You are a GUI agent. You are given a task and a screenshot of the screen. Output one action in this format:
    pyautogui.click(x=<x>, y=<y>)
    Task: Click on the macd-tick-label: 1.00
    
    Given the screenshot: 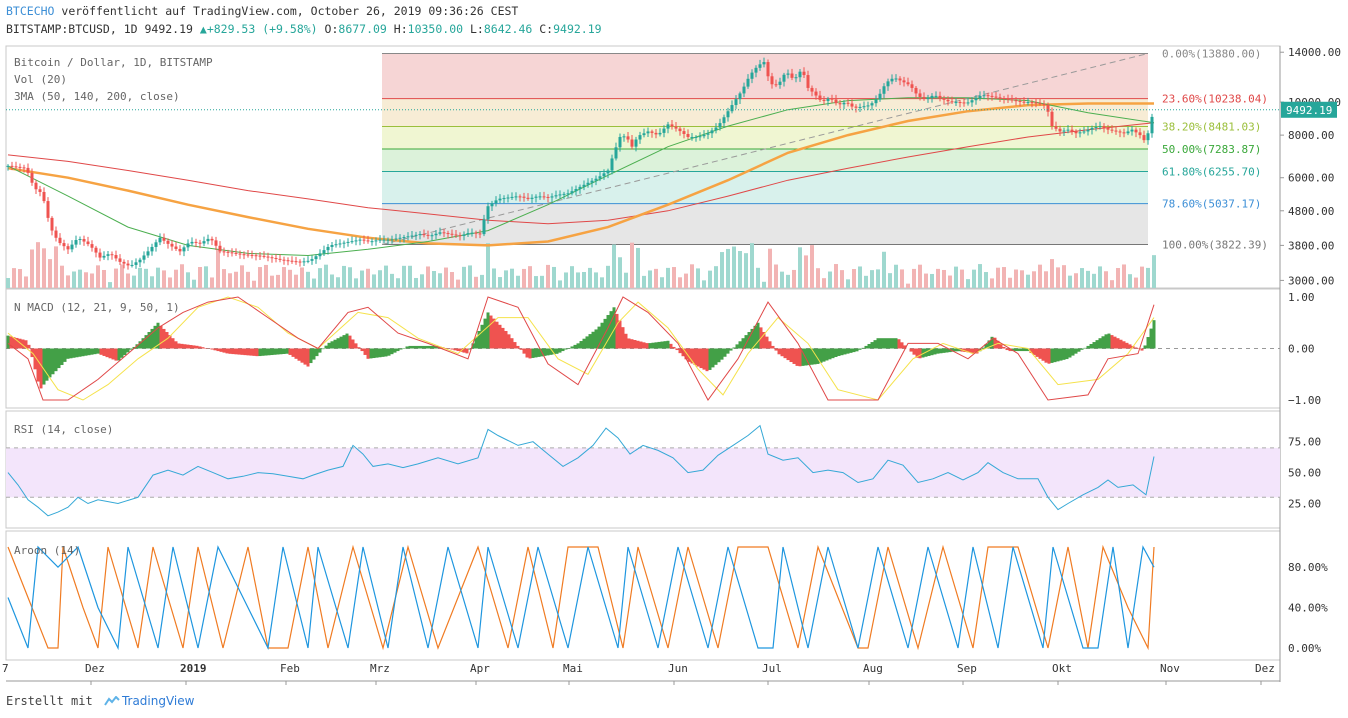 What is the action you would take?
    pyautogui.click(x=1301, y=297)
    